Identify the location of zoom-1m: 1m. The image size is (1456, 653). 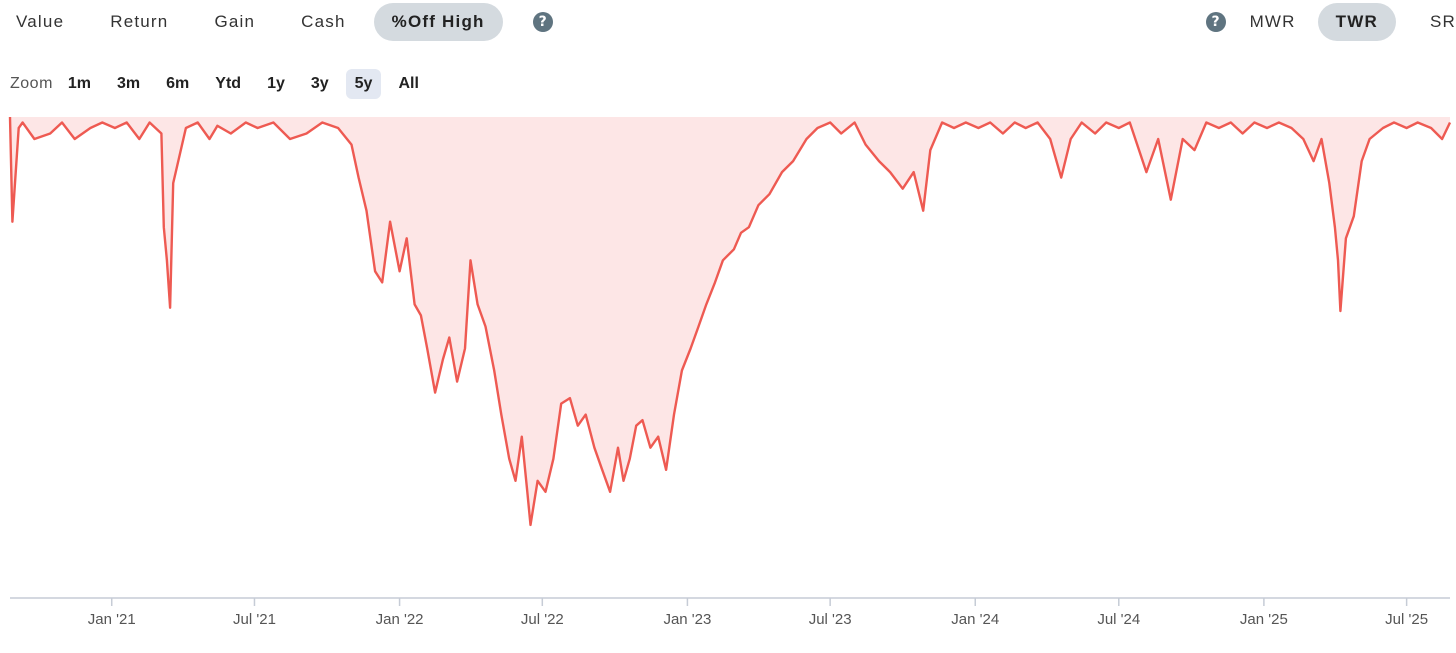
(79, 83).